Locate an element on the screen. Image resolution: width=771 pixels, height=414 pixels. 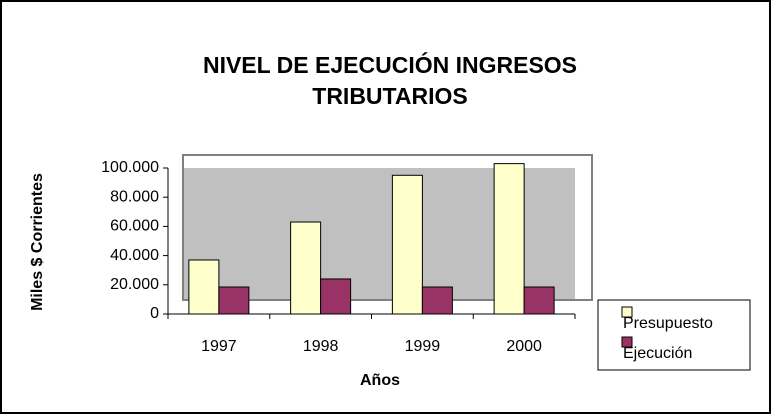
x-tick-label: 2000 is located at coordinates (524, 346).